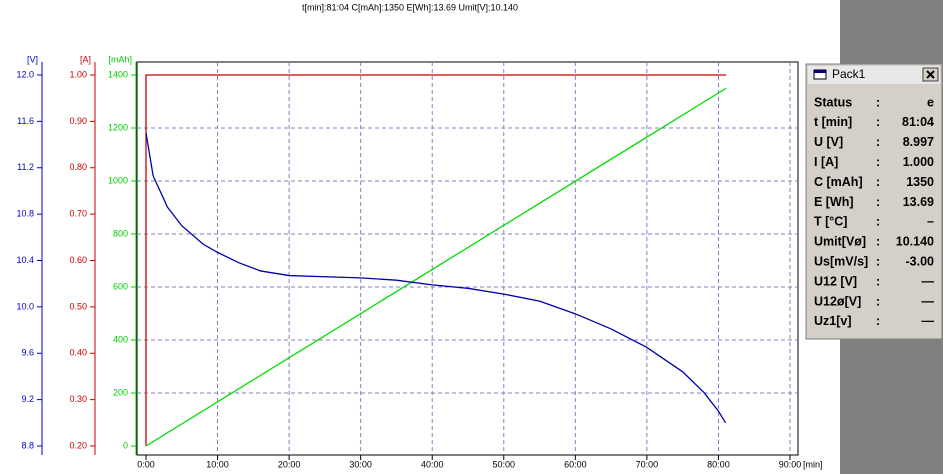 The image size is (943, 474). What do you see at coordinates (790, 464) in the screenshot?
I see `x-tick-label: 90:00` at bounding box center [790, 464].